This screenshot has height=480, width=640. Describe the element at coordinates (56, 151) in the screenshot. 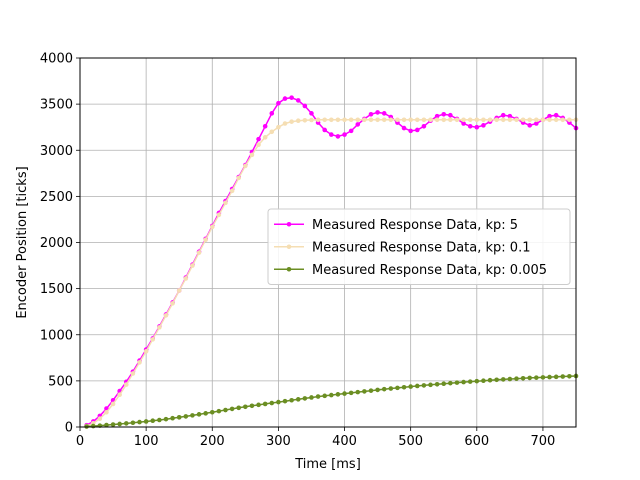

I see `y-tick-label: 3000` at that location.